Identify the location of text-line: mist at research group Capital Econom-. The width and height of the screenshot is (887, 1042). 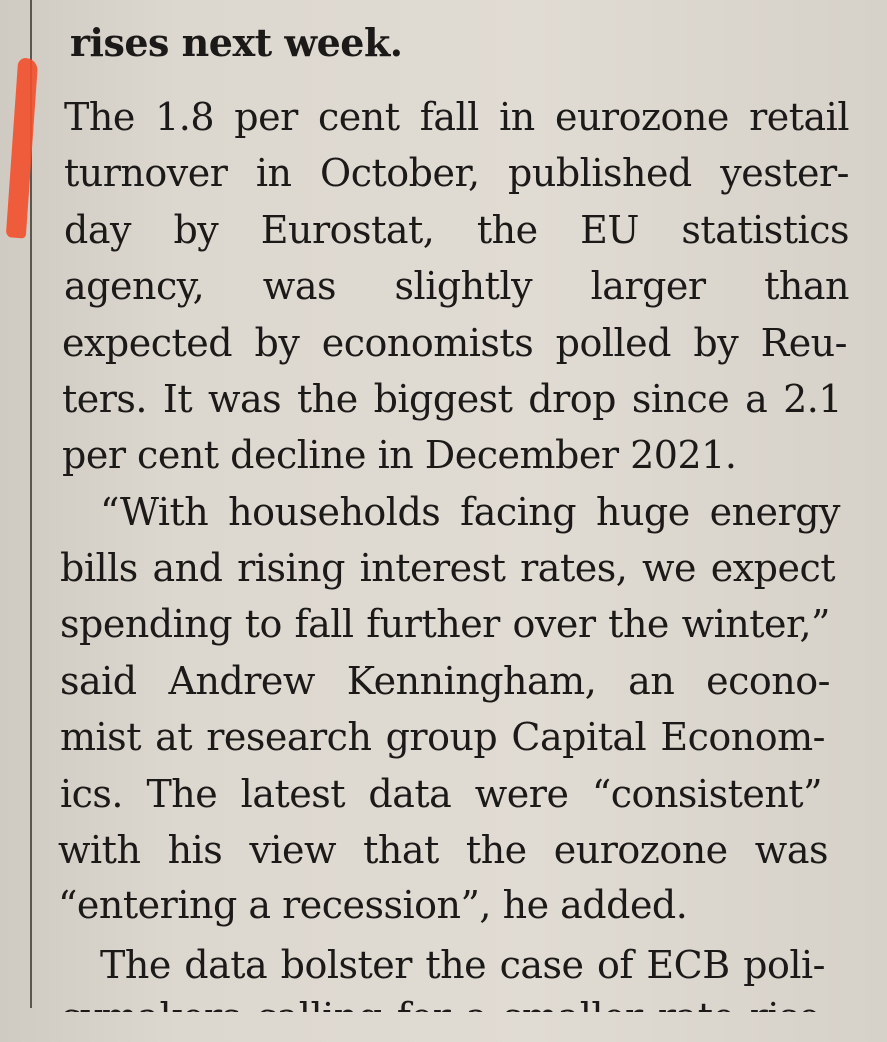
(443, 737).